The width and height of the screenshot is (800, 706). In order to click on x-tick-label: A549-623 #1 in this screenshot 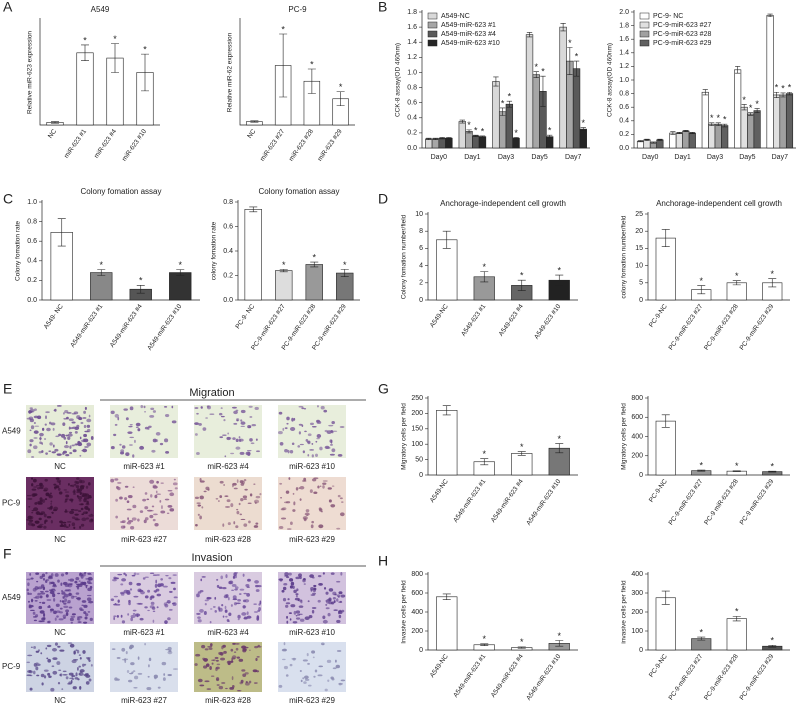, I will do `click(473, 320)`.